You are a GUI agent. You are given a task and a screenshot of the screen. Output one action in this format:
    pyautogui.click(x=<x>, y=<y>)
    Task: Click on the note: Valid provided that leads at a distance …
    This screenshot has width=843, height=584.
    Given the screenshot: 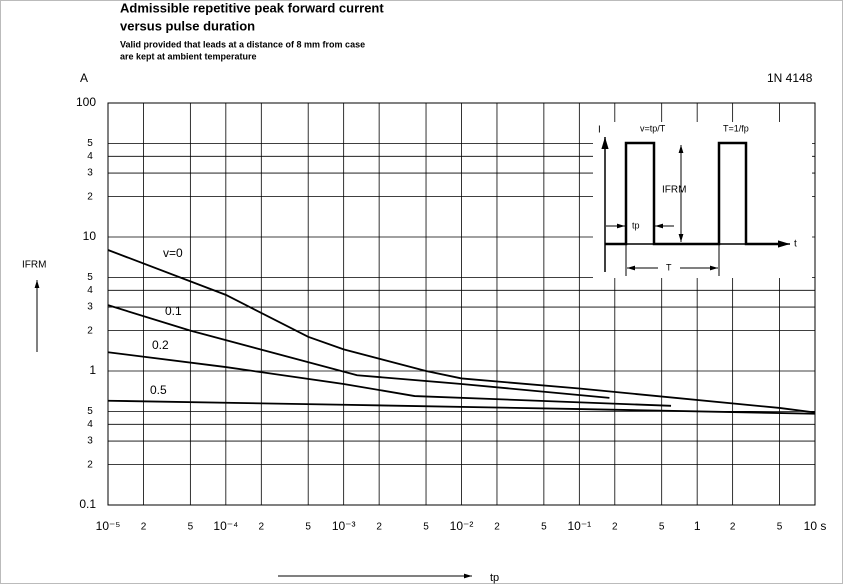 What is the action you would take?
    pyautogui.click(x=242, y=44)
    